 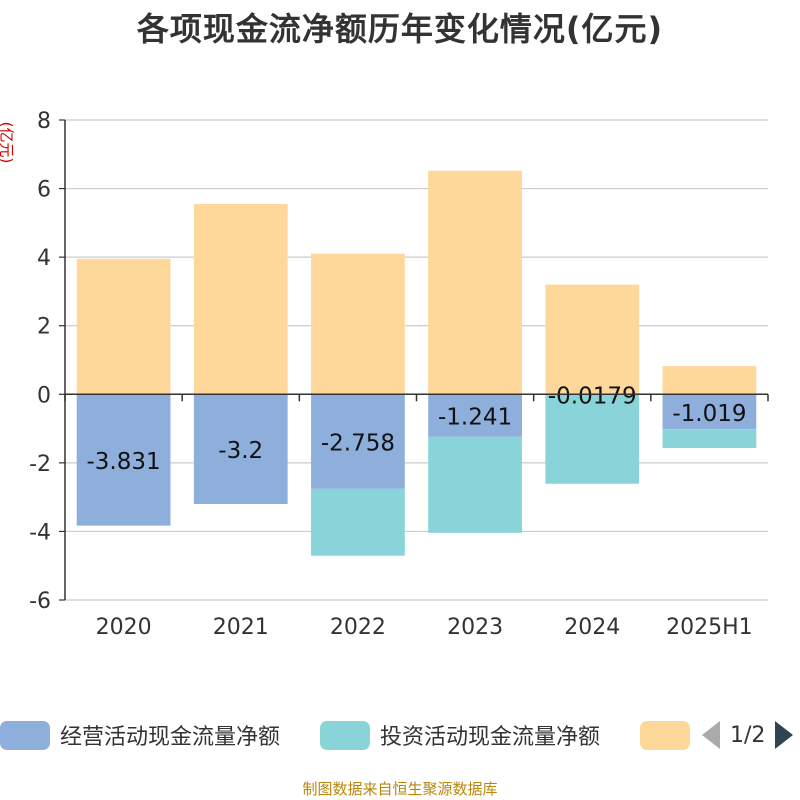 I want to click on y-tick-label: 8, so click(x=44, y=121).